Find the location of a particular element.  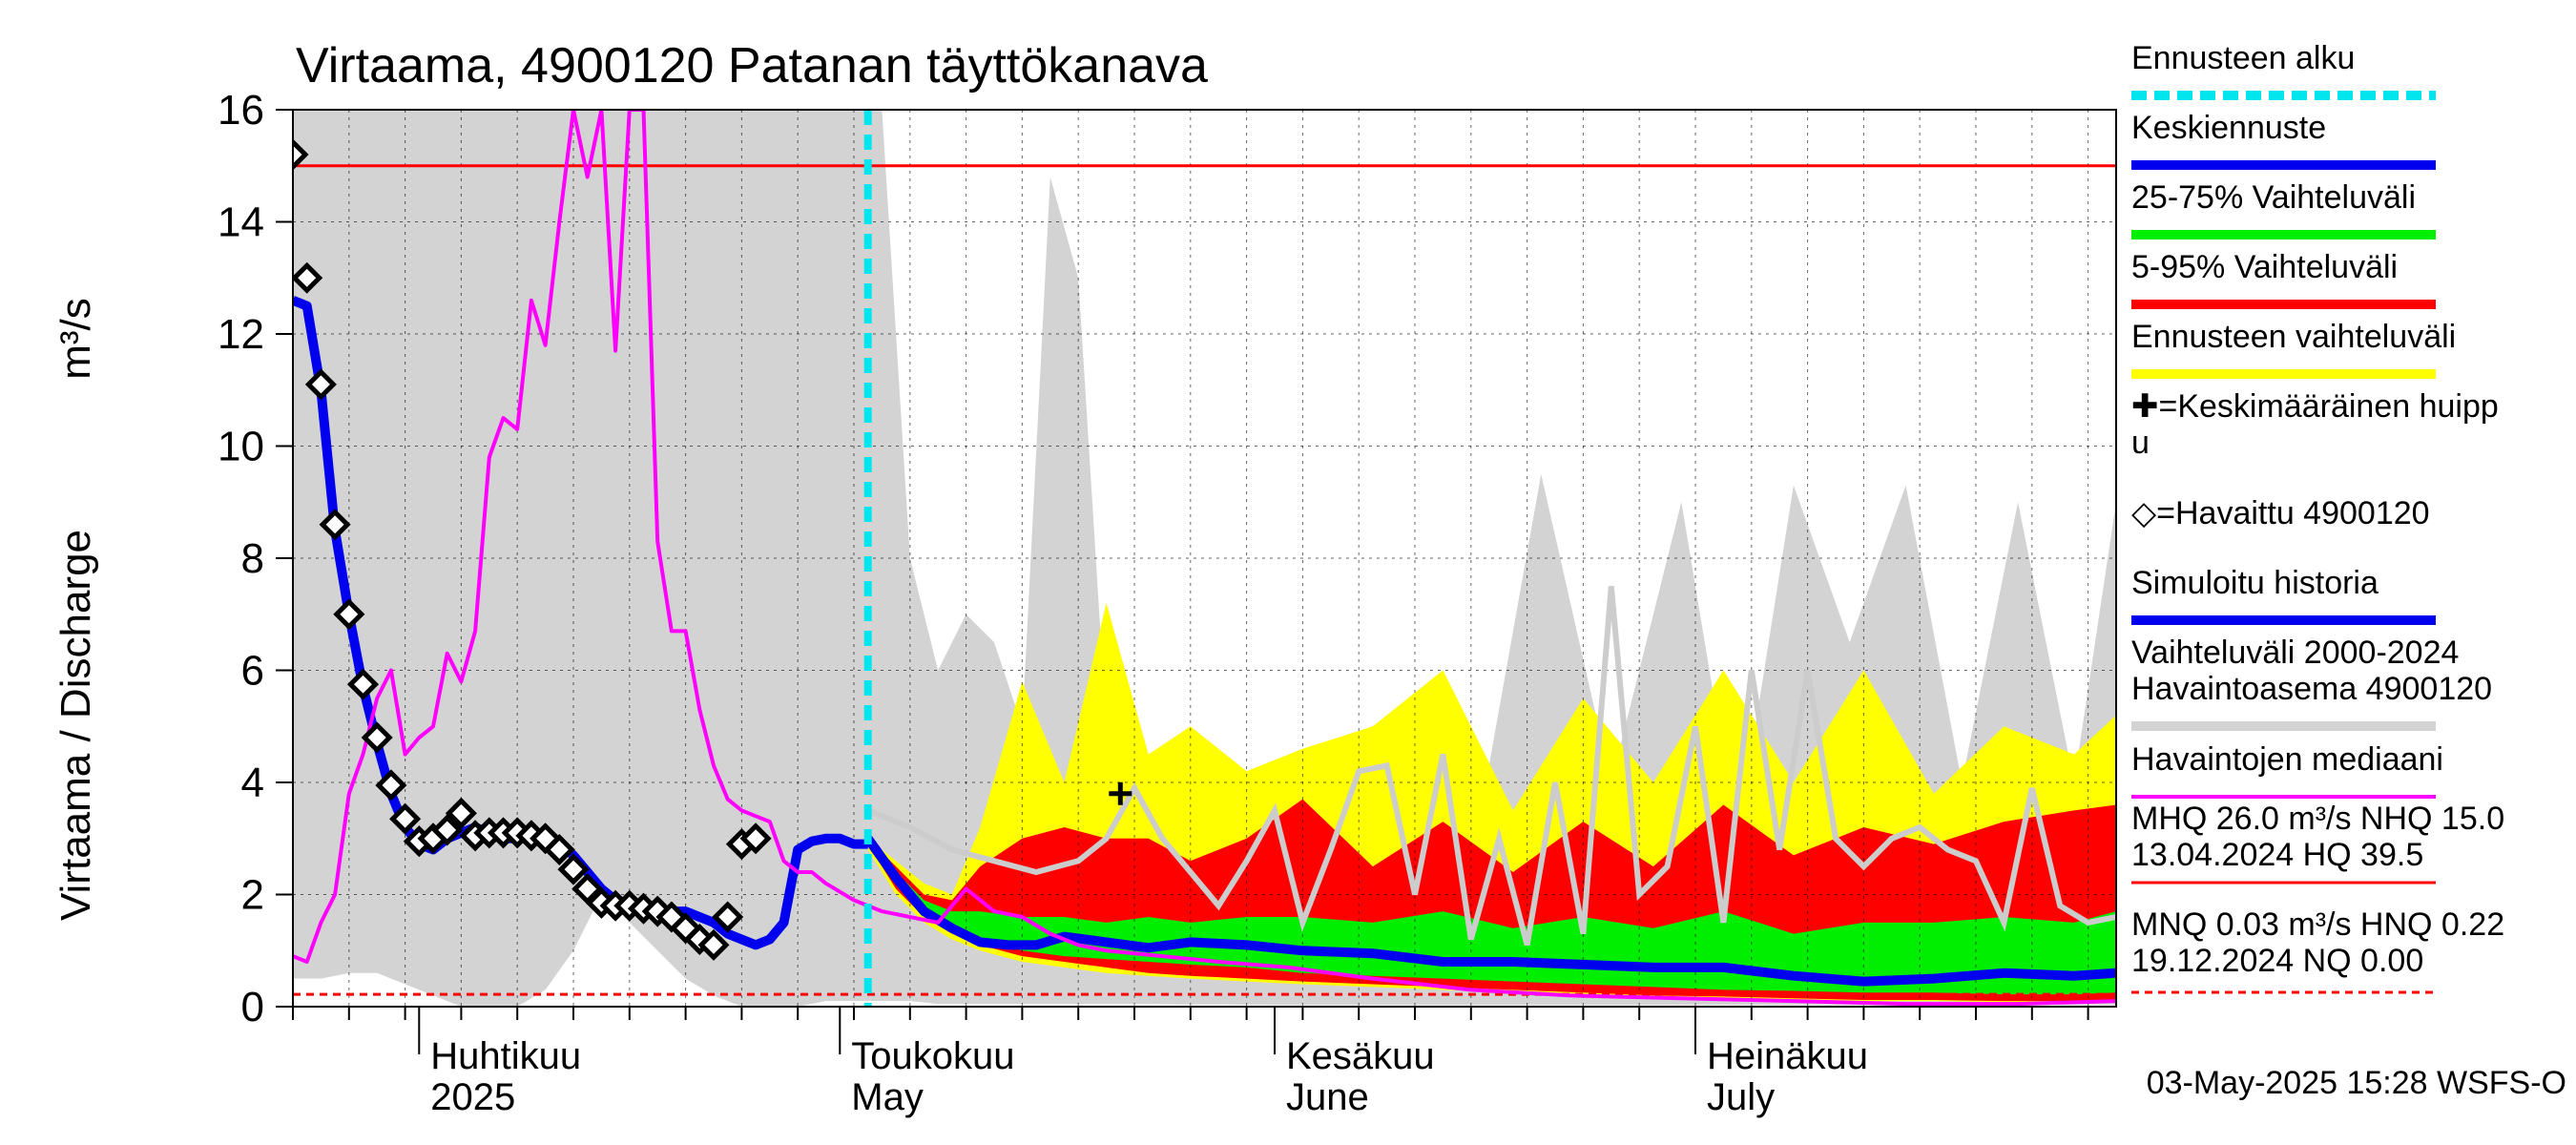

month-label: Huhtikuu is located at coordinates (505, 1056).